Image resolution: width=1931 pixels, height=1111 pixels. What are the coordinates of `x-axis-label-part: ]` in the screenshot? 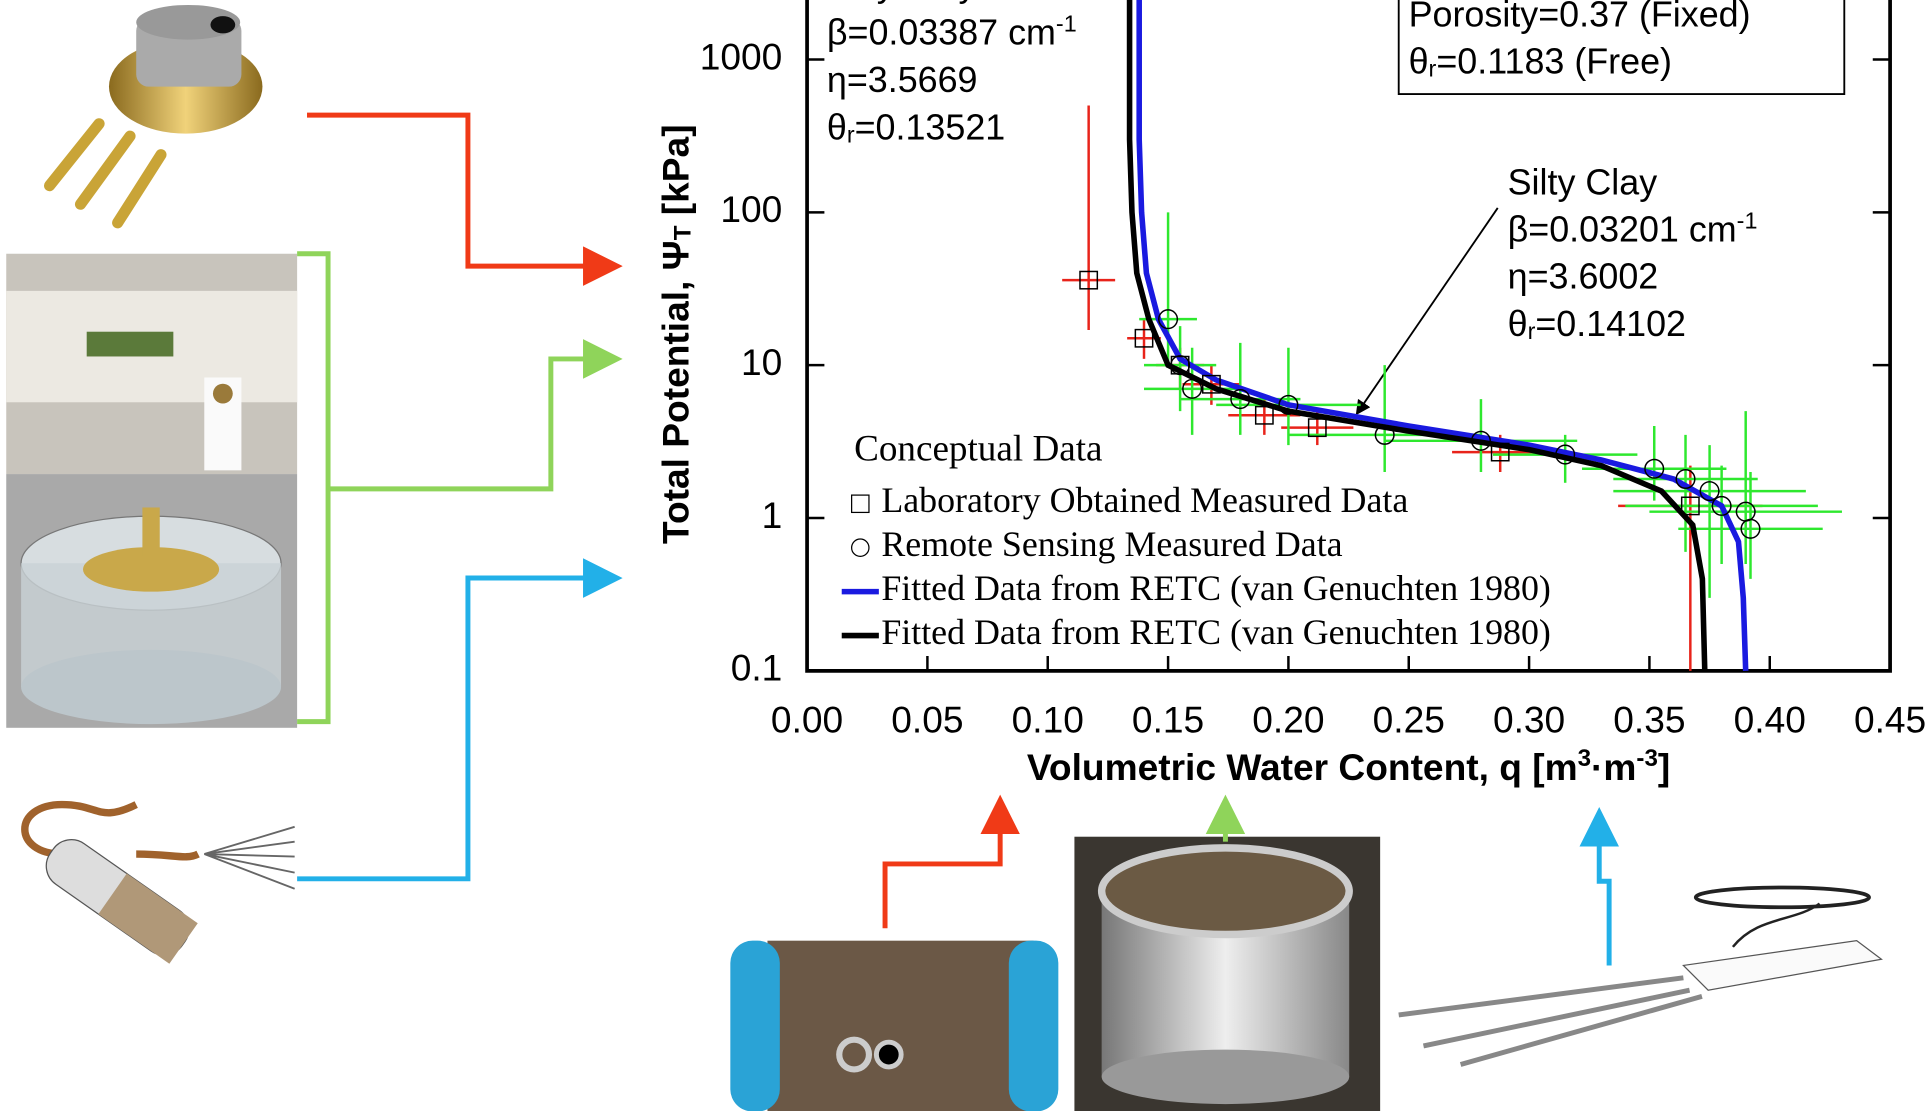 It's located at (1664, 767).